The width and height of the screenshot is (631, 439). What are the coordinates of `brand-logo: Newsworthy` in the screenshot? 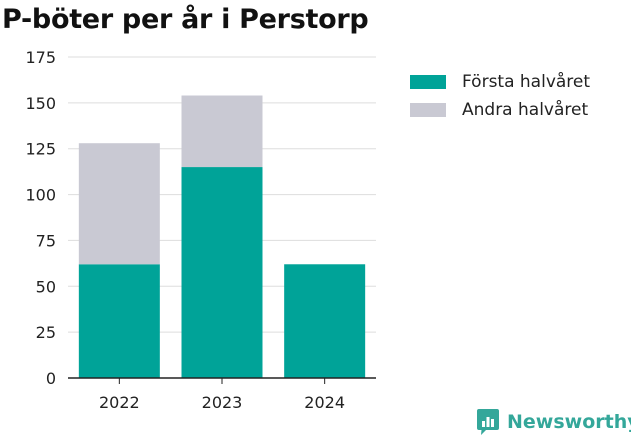 It's located at (553, 422).